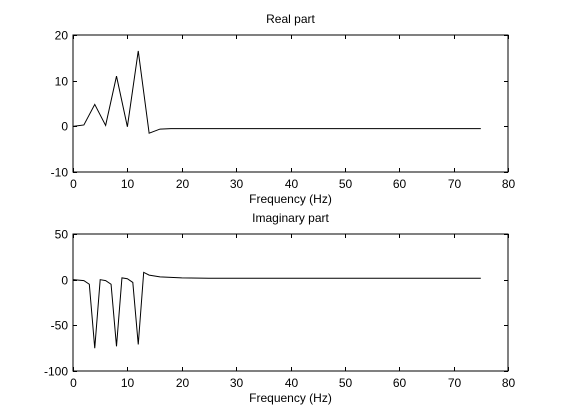 This screenshot has height=420, width=561. What do you see at coordinates (60, 326) in the screenshot?
I see `y-tick-label: -50` at bounding box center [60, 326].